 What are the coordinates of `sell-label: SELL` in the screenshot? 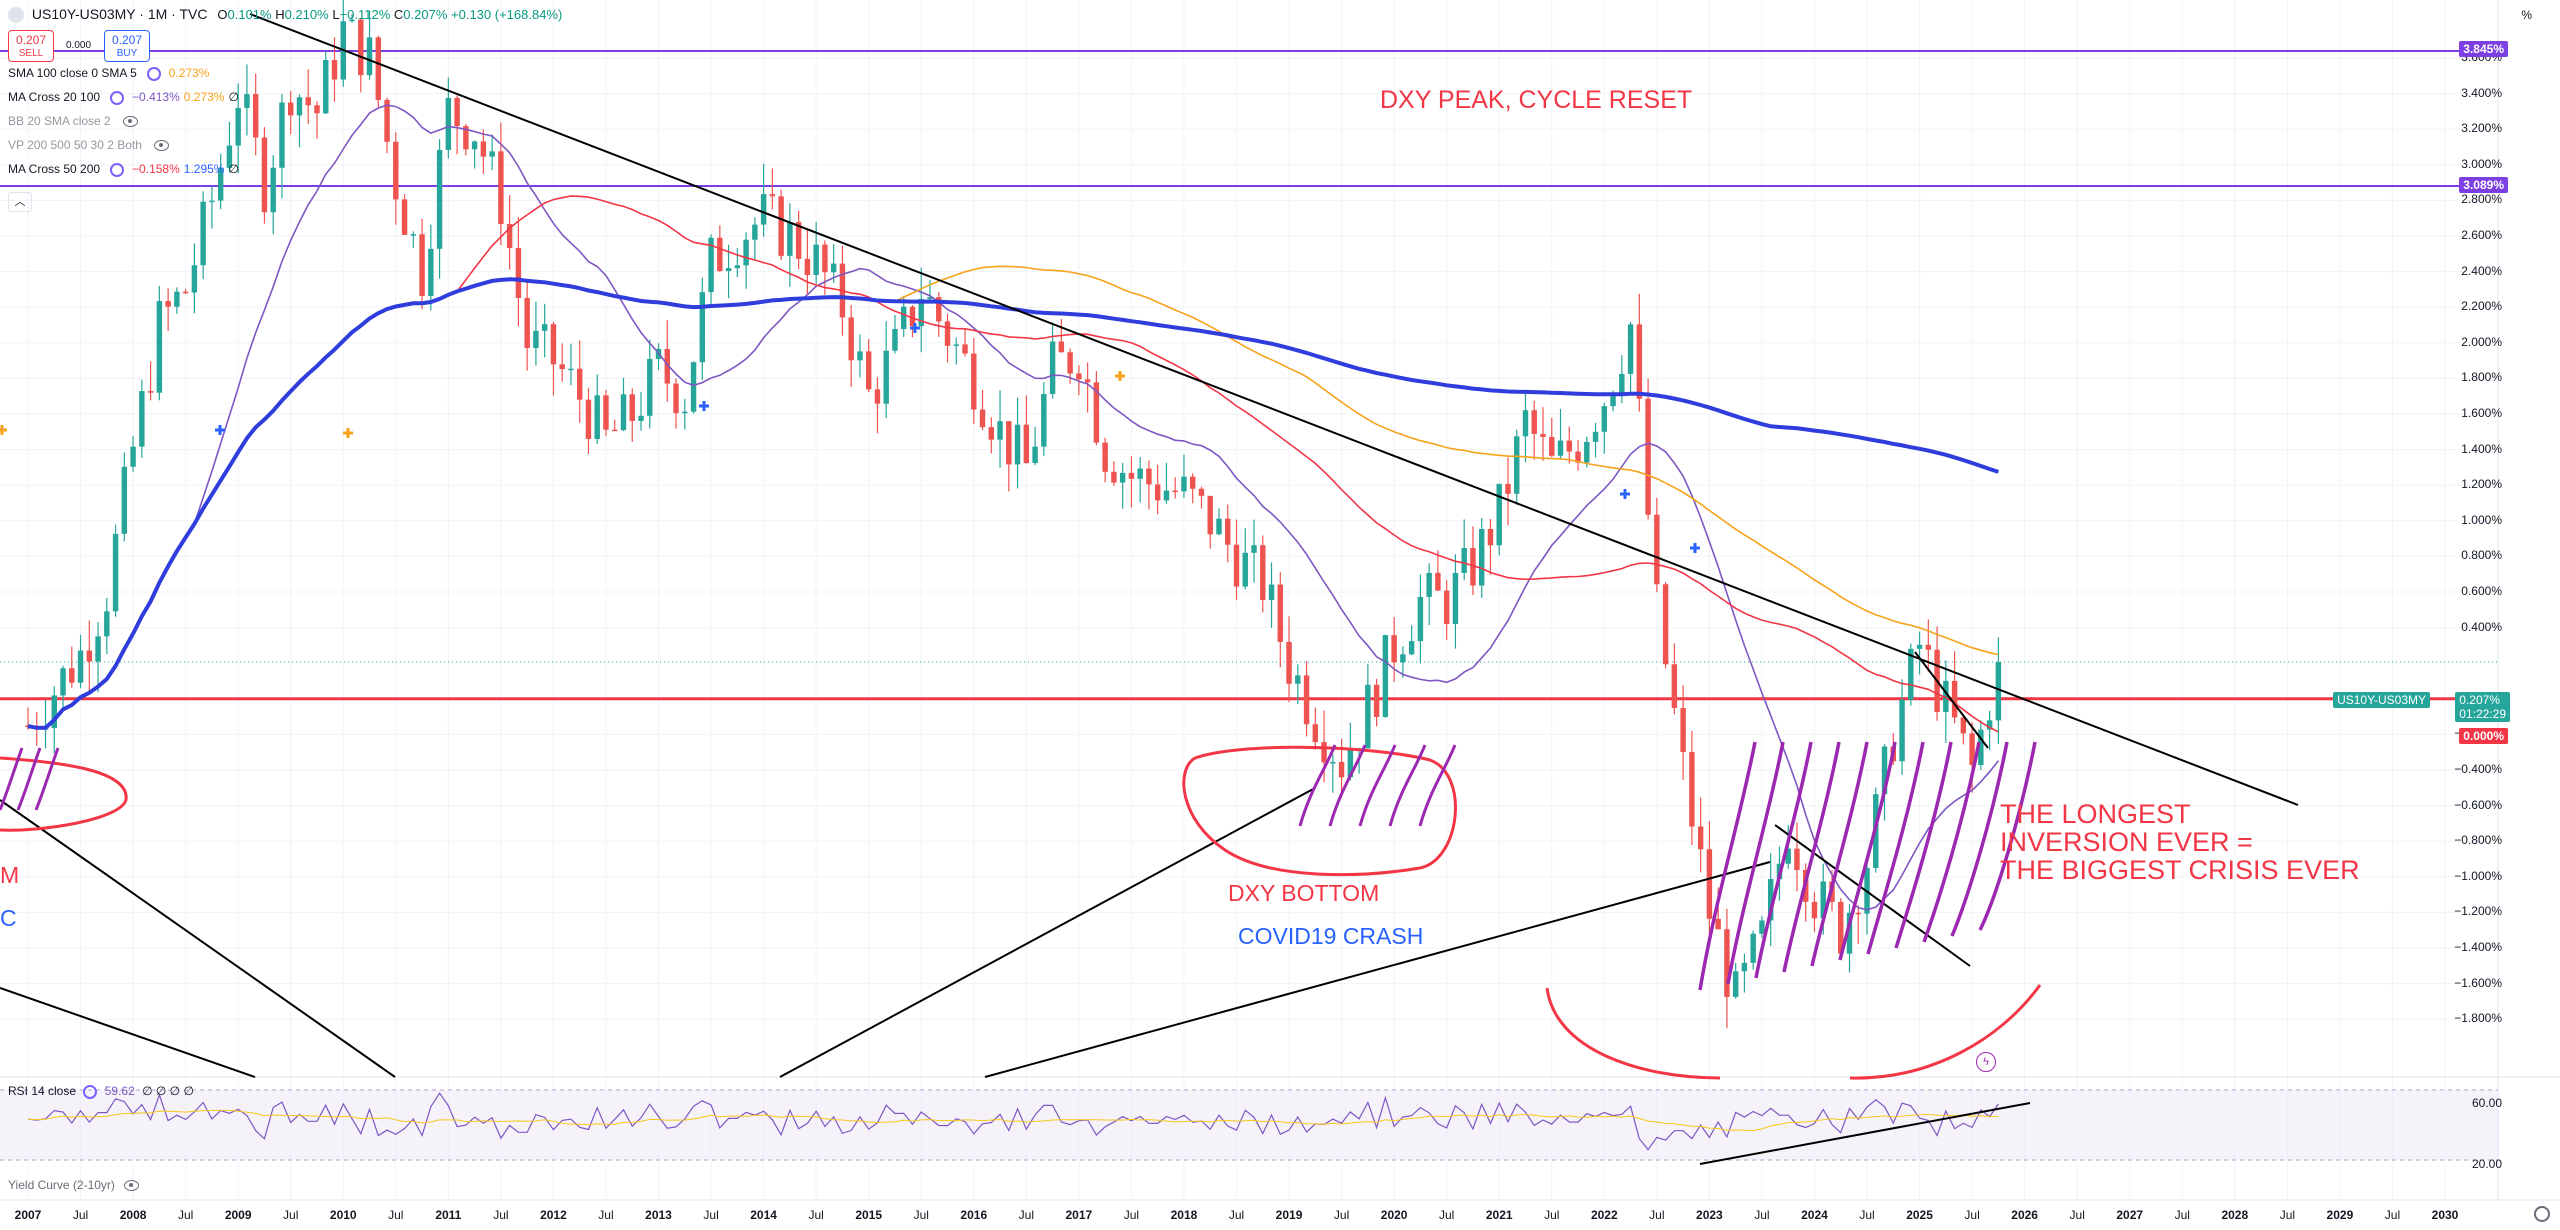 It's located at (31, 53).